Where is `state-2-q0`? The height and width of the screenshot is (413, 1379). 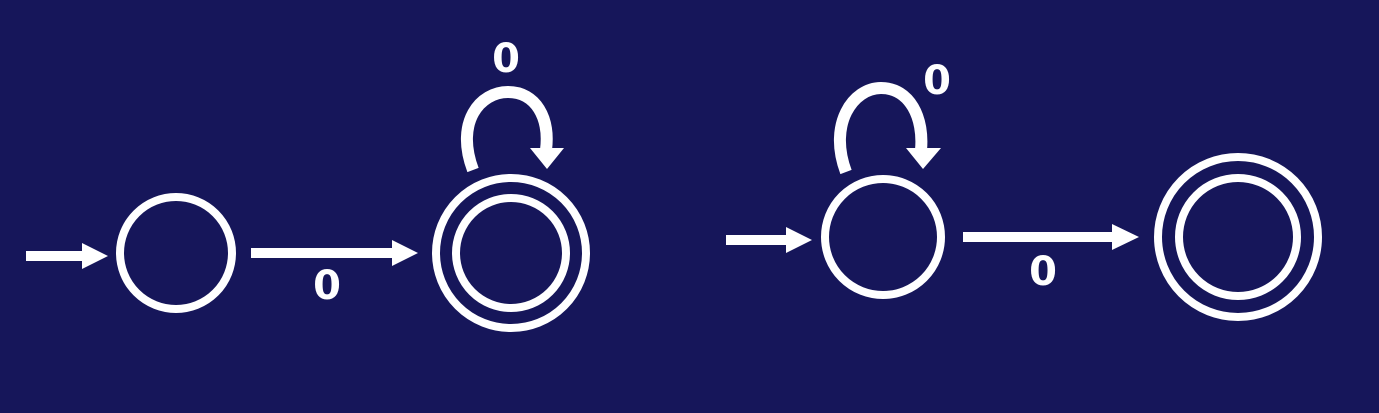
state-2-q0 is located at coordinates (883, 237).